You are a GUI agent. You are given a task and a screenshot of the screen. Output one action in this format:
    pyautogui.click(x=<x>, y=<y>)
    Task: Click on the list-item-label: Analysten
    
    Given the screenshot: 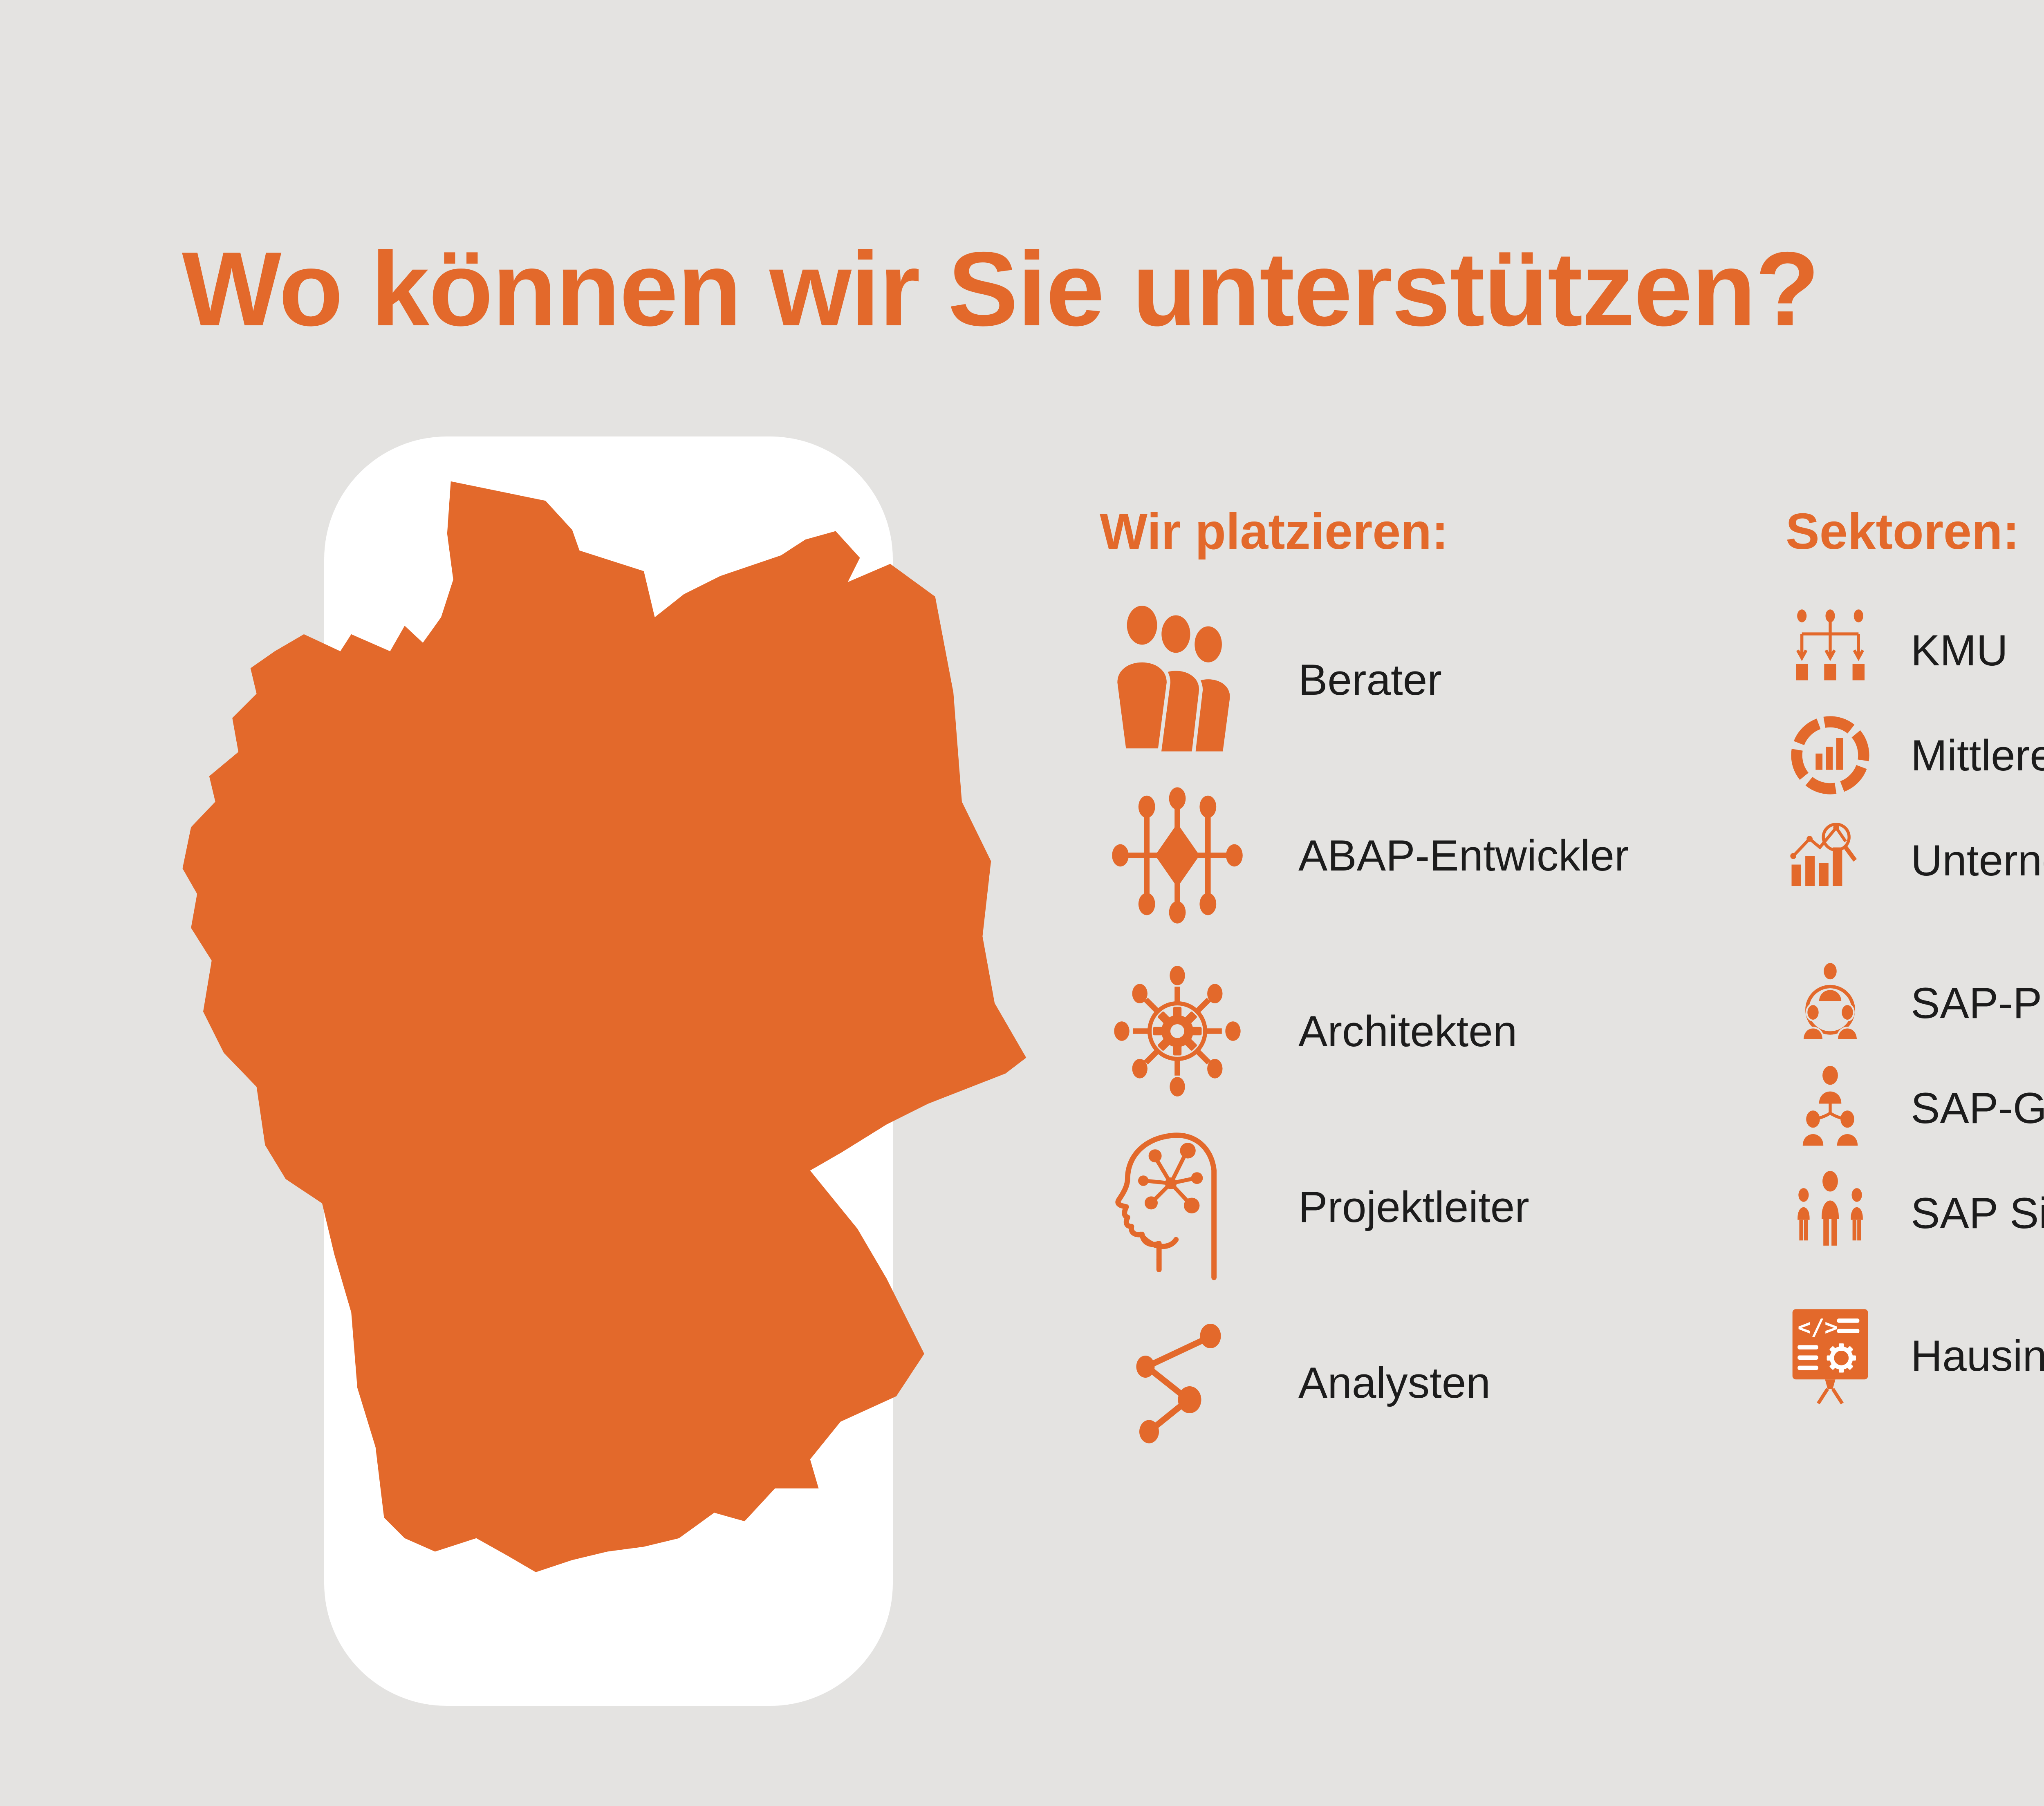 What is the action you would take?
    pyautogui.click(x=1394, y=1383)
    